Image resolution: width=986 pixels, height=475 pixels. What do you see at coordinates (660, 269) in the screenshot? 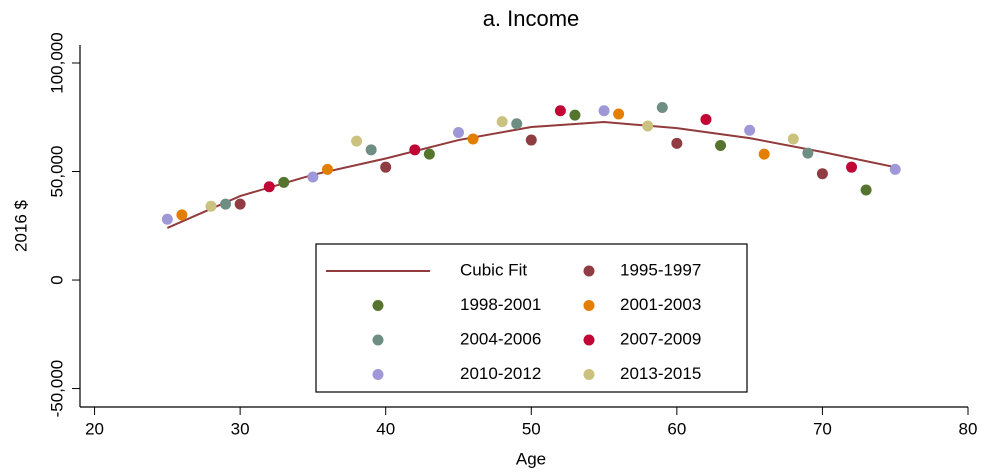
I see `legend-label: 1995-1997` at bounding box center [660, 269].